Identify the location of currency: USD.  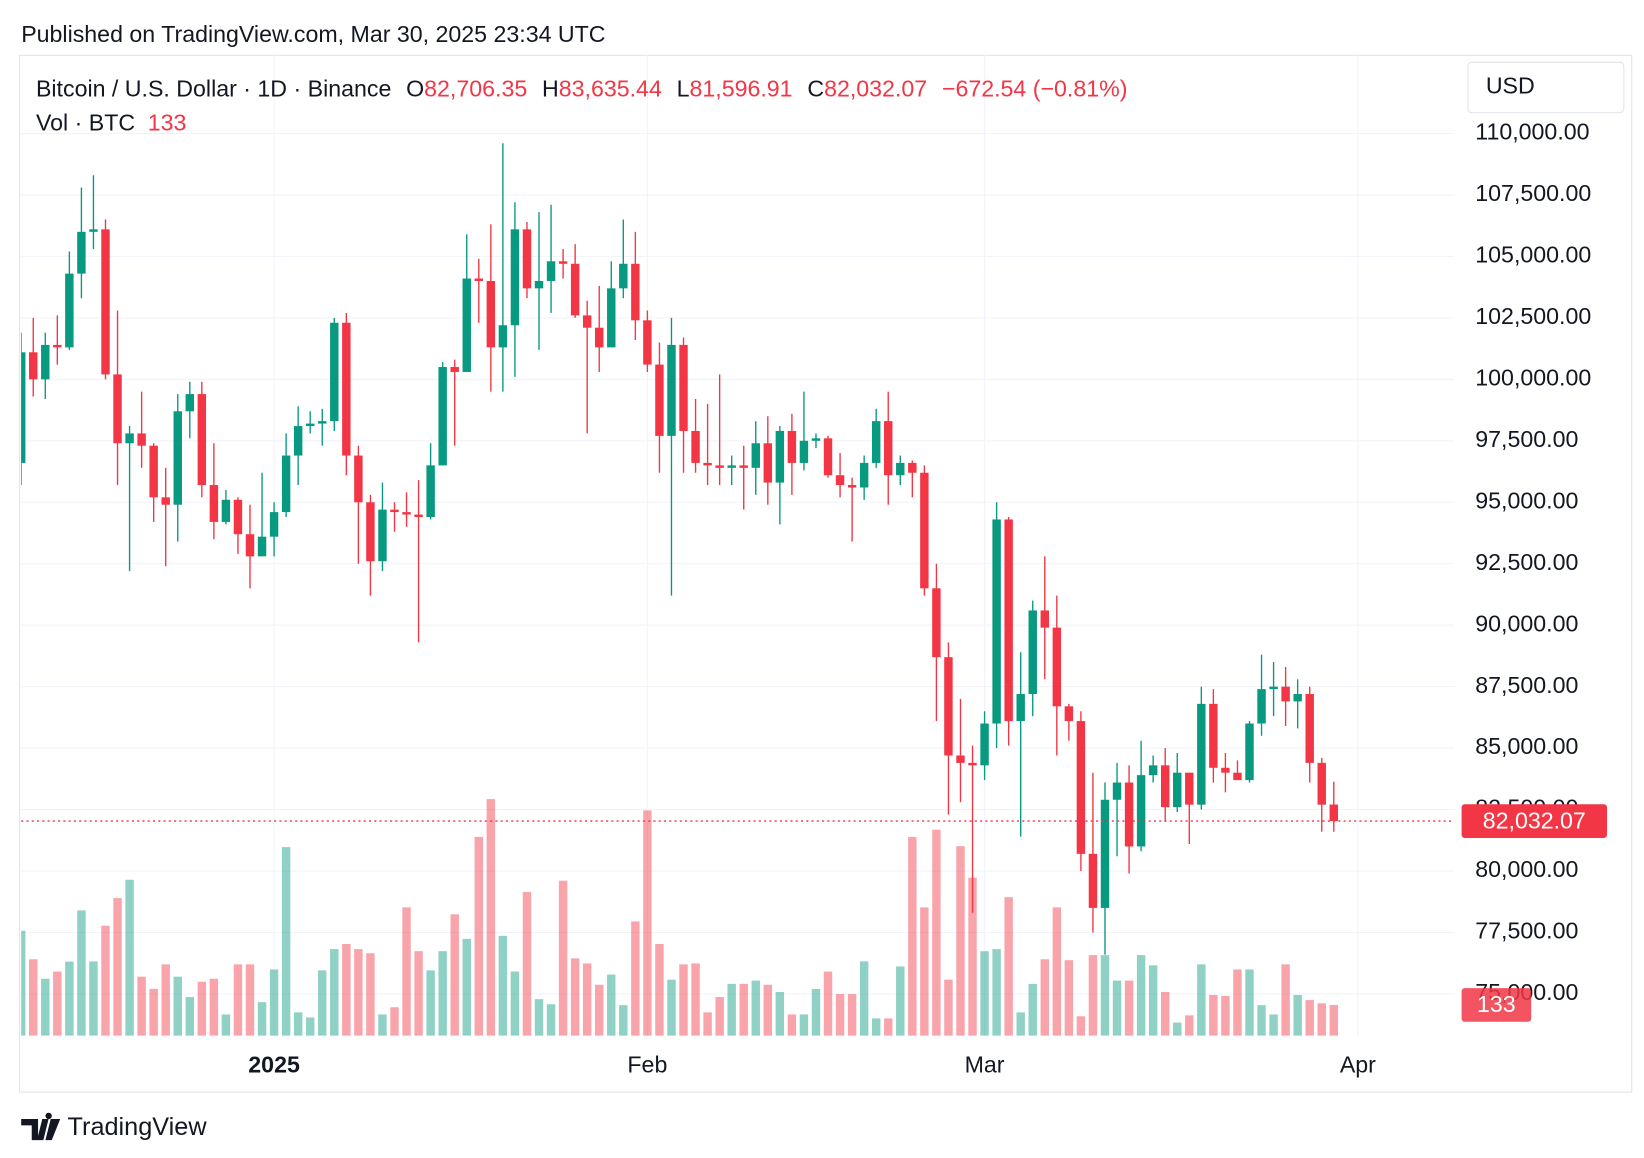
(1510, 86).